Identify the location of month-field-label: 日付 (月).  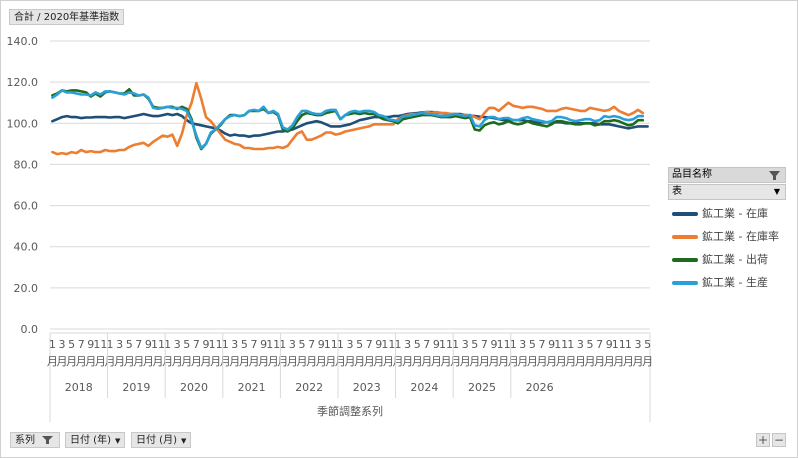
(156, 440).